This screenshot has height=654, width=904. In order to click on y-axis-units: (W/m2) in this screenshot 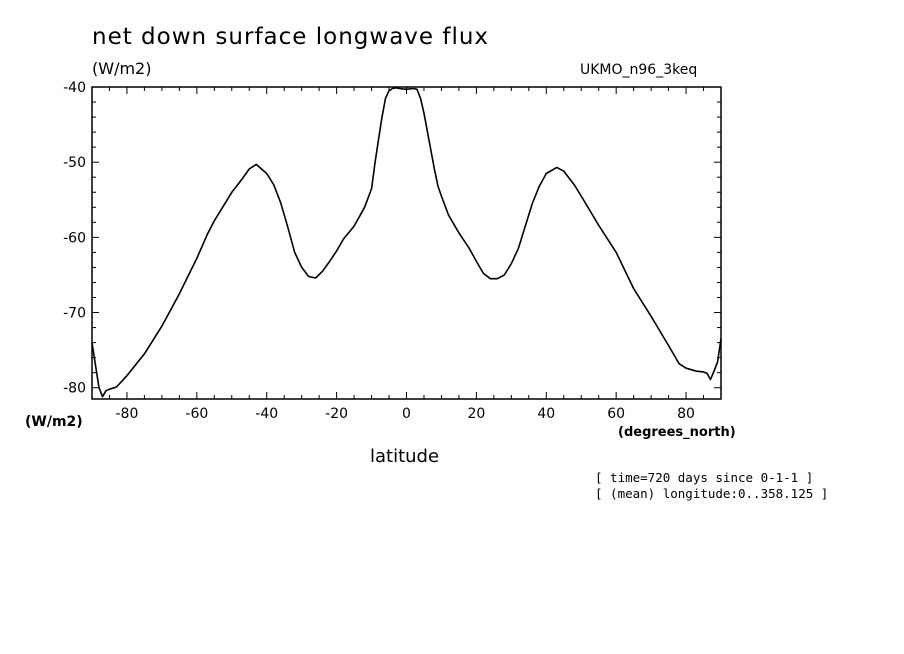, I will do `click(54, 422)`.